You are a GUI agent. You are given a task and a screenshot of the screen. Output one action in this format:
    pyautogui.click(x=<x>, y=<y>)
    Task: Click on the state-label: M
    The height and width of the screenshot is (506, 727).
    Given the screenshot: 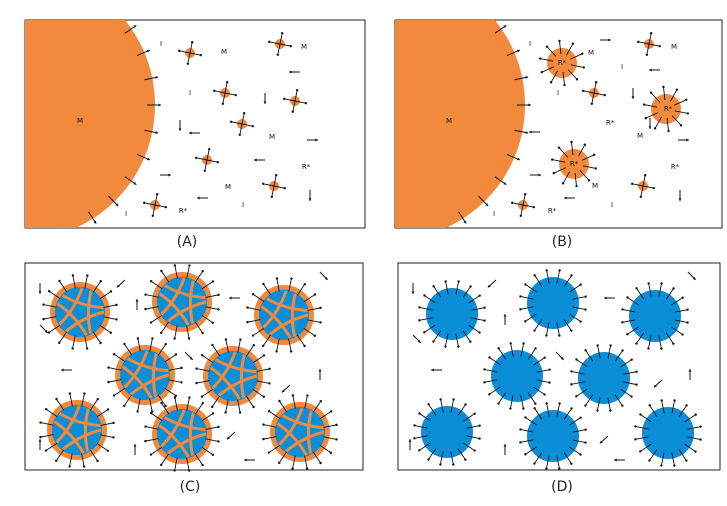 What is the action you would take?
    pyautogui.click(x=272, y=137)
    